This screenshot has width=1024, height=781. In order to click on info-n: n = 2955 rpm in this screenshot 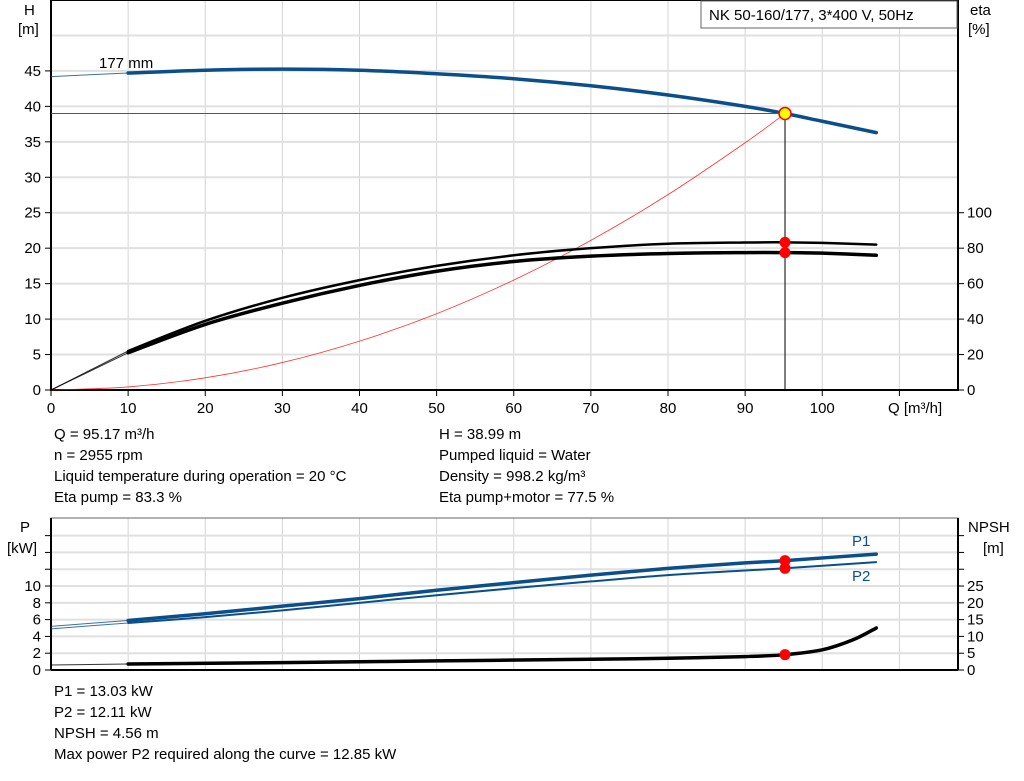, I will do `click(98, 455)`.